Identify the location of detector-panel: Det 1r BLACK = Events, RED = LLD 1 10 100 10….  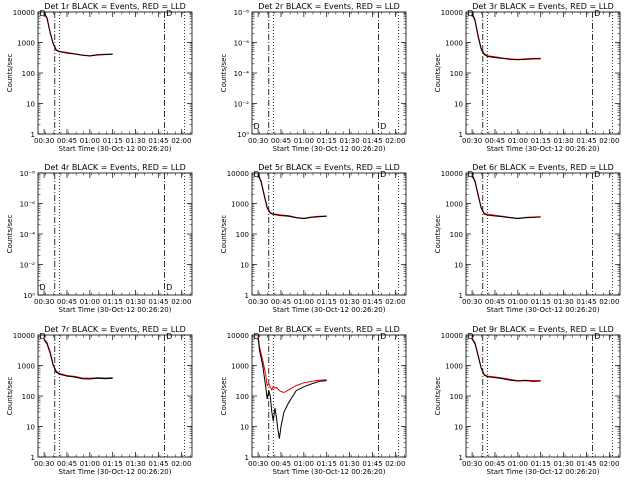
(99, 77).